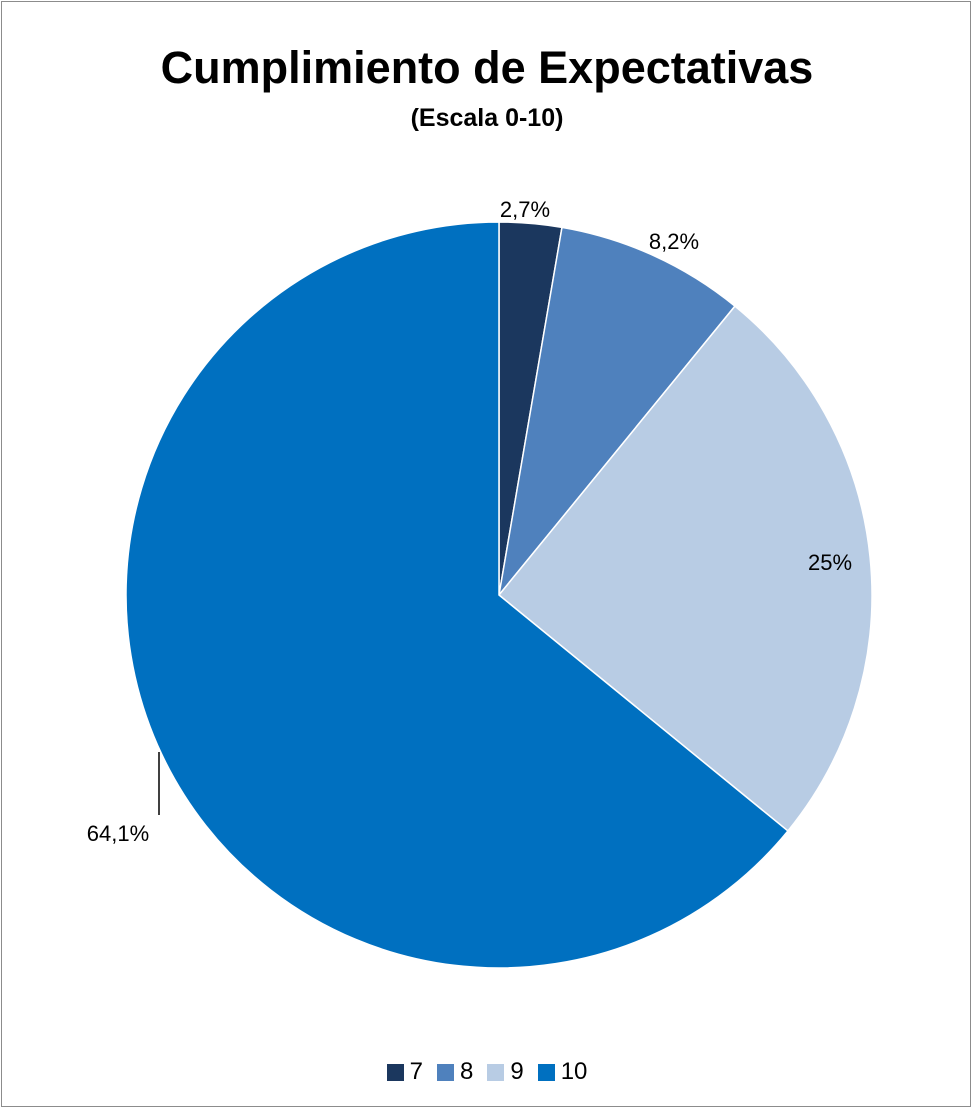  Describe the element at coordinates (118, 833) in the screenshot. I see `data-label-10: 64,1%` at that location.